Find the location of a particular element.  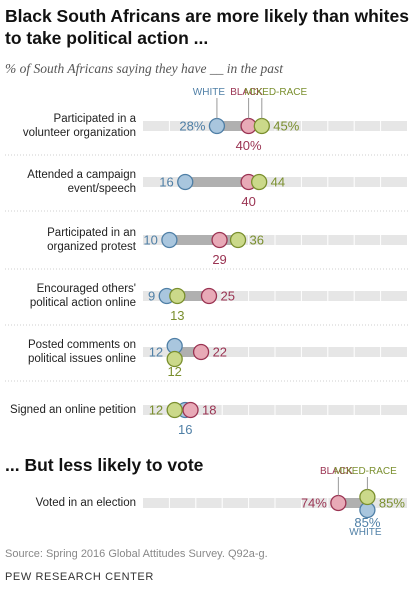

row-label: Voted in an election is located at coordinates (70, 503).